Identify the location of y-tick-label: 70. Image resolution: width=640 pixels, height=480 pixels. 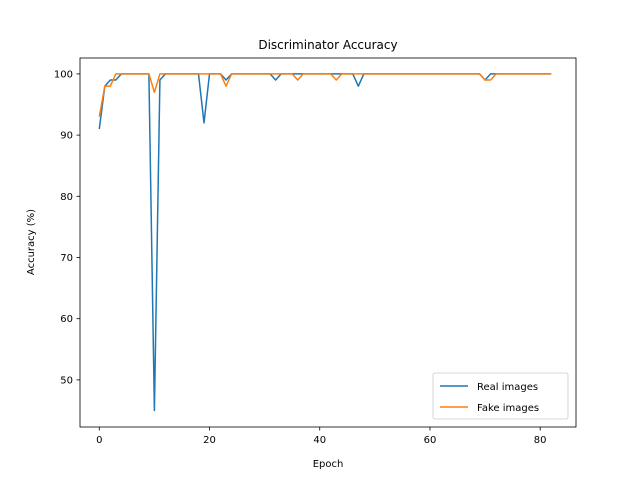
(66, 258).